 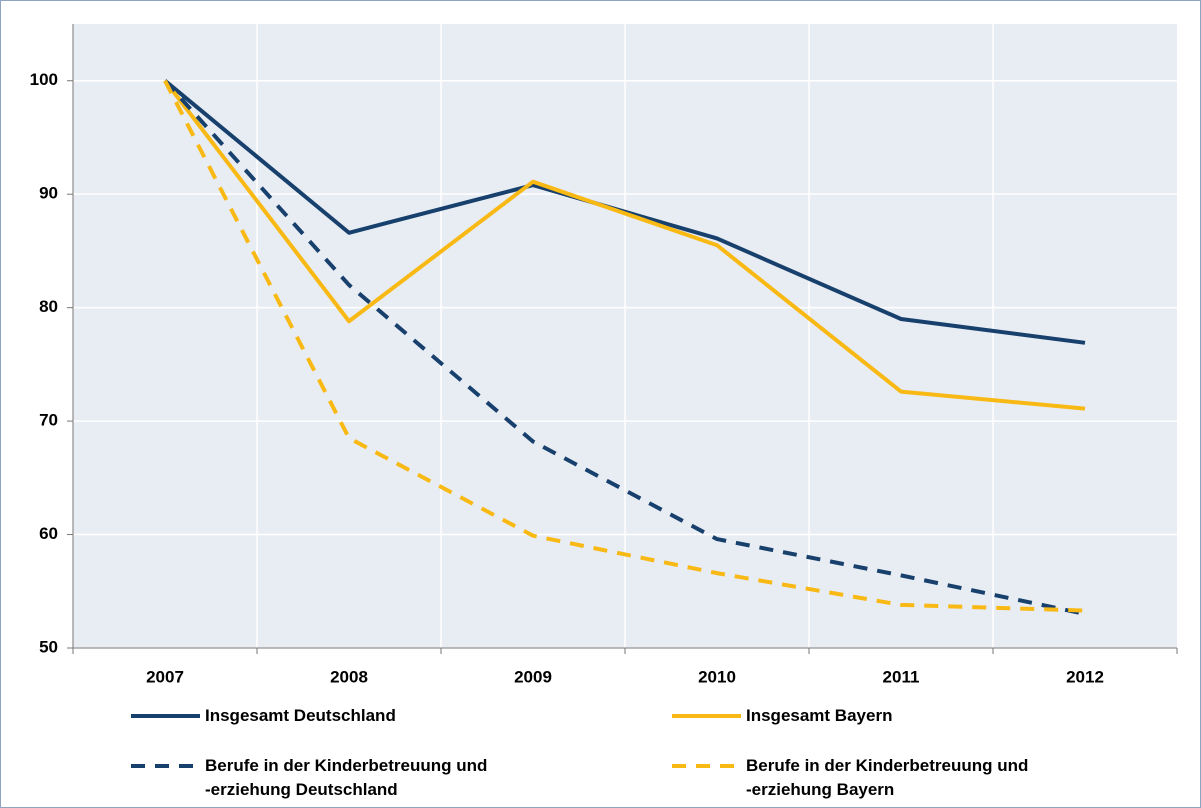 What do you see at coordinates (165, 676) in the screenshot?
I see `x-tick-label: 2007` at bounding box center [165, 676].